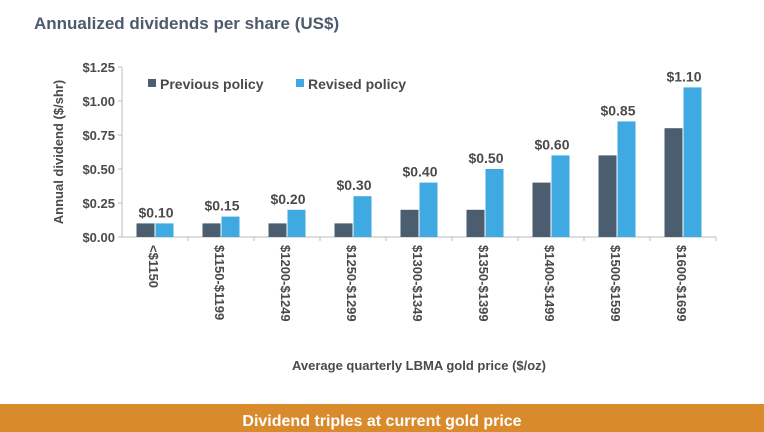 The image size is (764, 432). What do you see at coordinates (287, 199) in the screenshot?
I see `data-label: $0.20` at bounding box center [287, 199].